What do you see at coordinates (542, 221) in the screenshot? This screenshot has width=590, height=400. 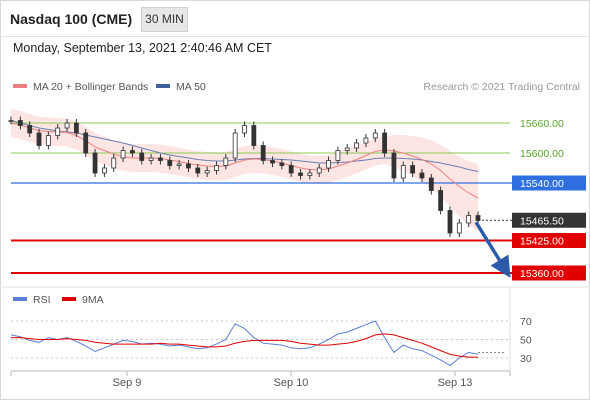 I see `level-label-3: 15465.50` at bounding box center [542, 221].